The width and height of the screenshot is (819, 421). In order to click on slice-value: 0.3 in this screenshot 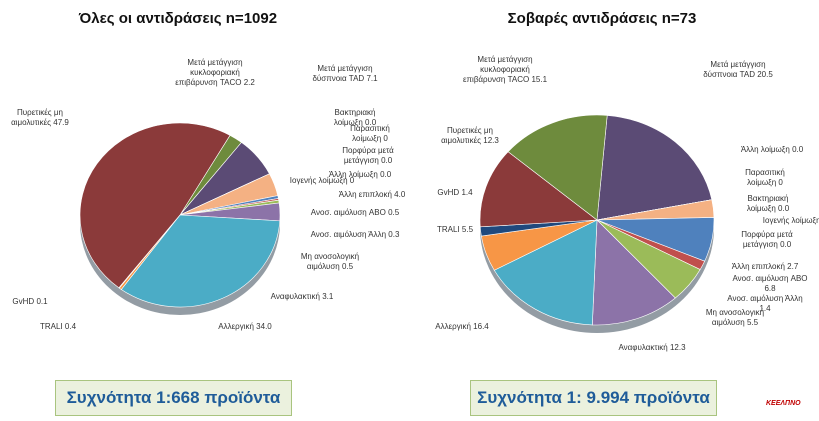, I will do `click(394, 234)`.